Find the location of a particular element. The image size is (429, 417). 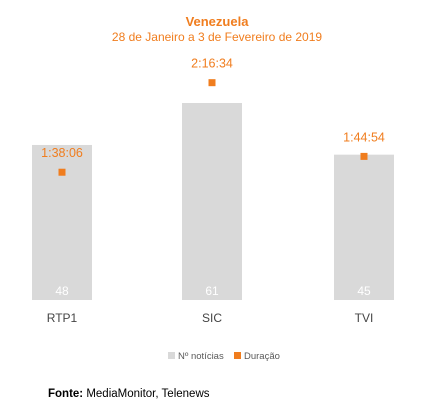

duration-label: 1:44:54 is located at coordinates (364, 137).